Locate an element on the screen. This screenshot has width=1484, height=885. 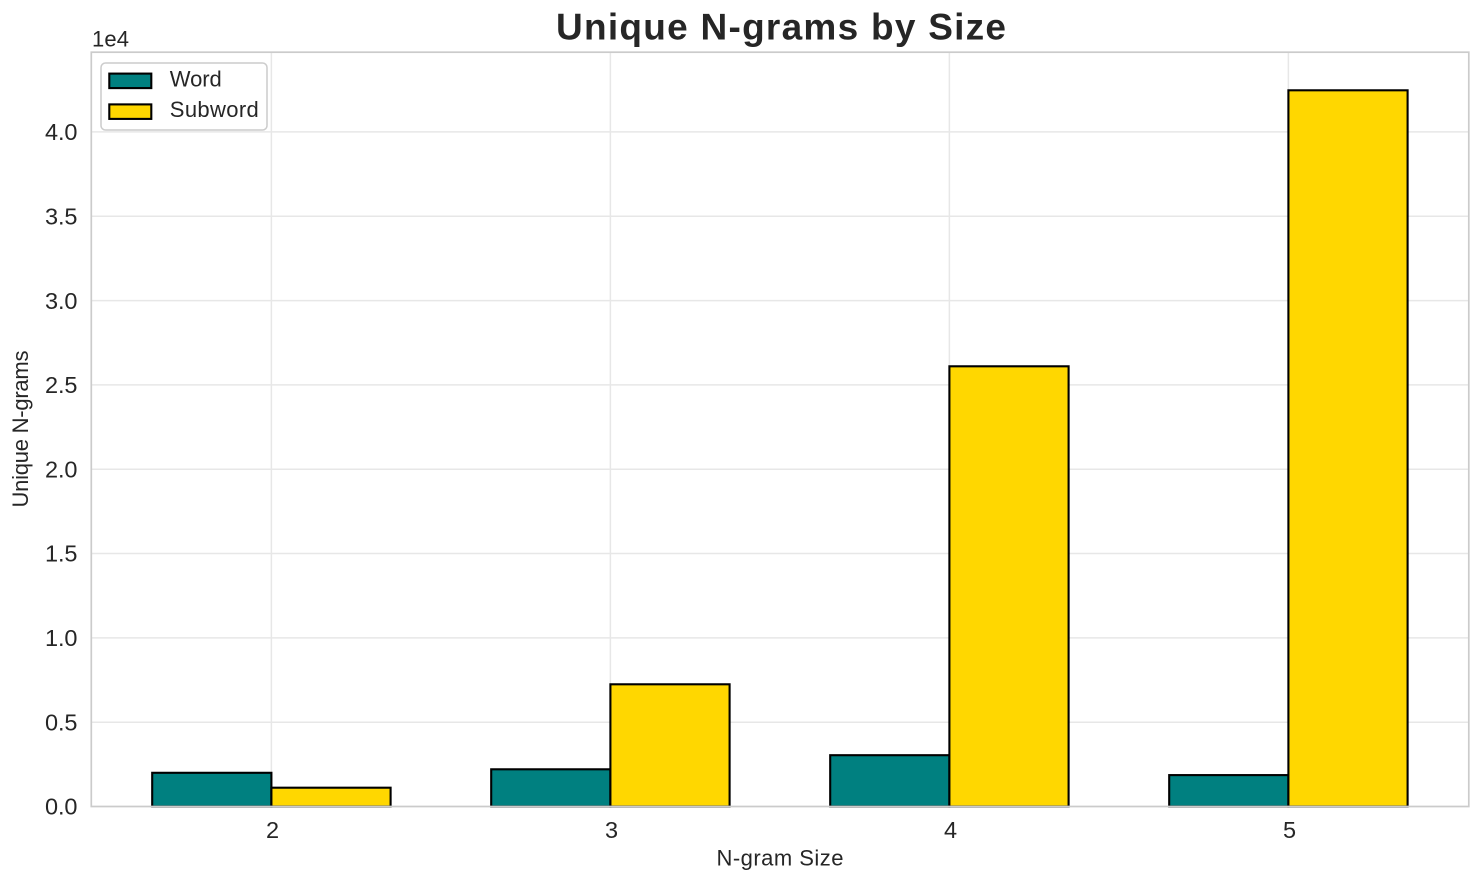
svg-text: Subword is located at coordinates (214, 109).